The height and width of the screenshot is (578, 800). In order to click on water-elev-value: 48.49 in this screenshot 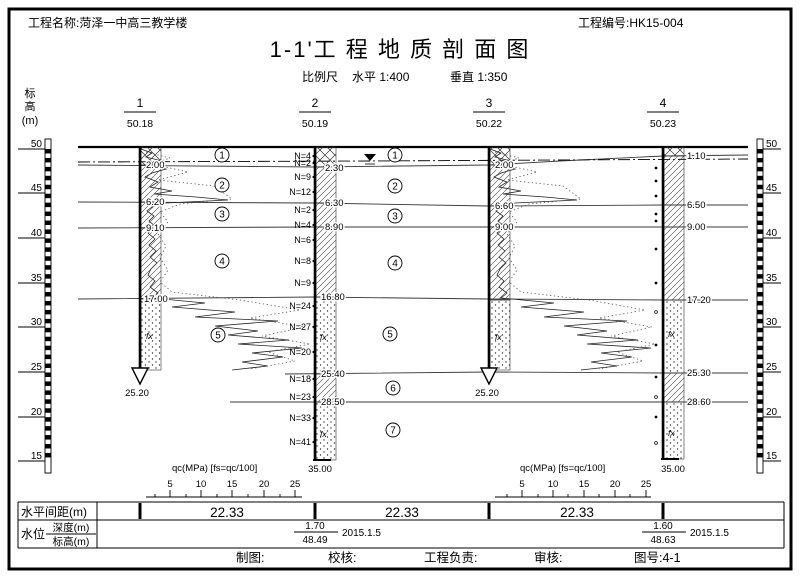, I will do `click(314, 540)`.